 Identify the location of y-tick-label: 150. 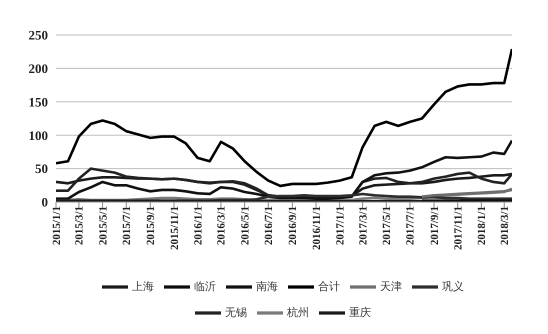
(38, 102).